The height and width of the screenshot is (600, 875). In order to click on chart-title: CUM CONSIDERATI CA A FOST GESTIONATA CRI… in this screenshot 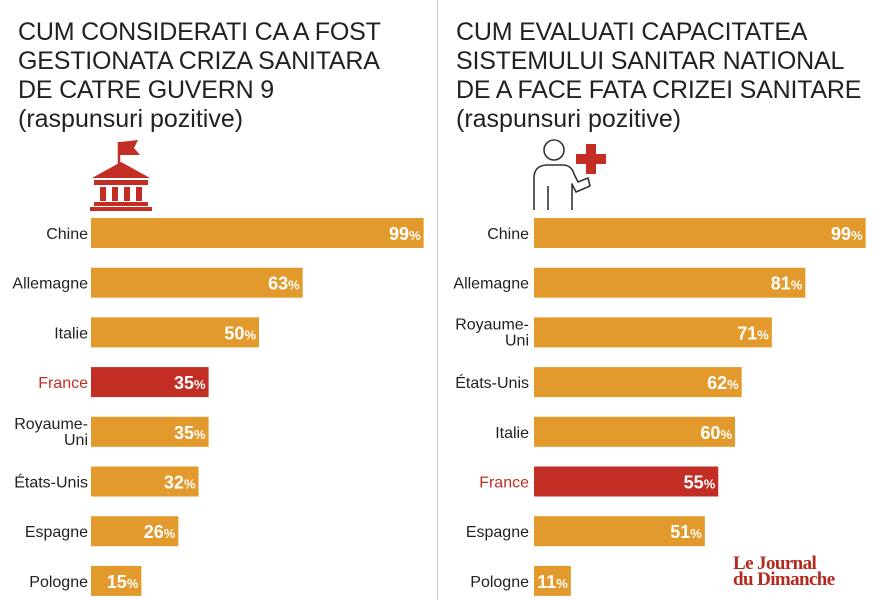, I will do `click(223, 61)`.